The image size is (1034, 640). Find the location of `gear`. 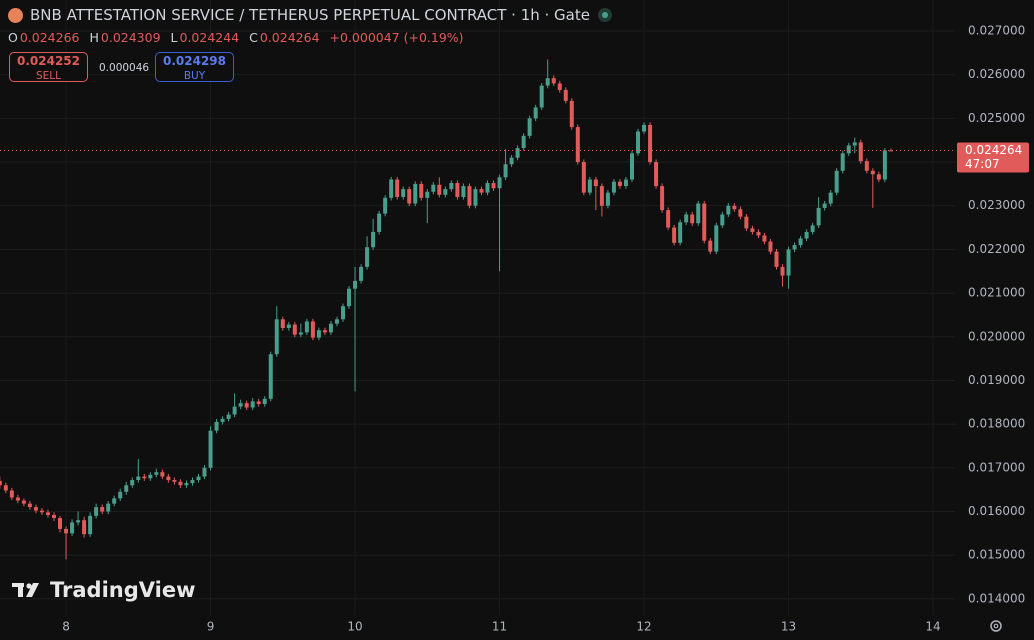

gear is located at coordinates (996, 626).